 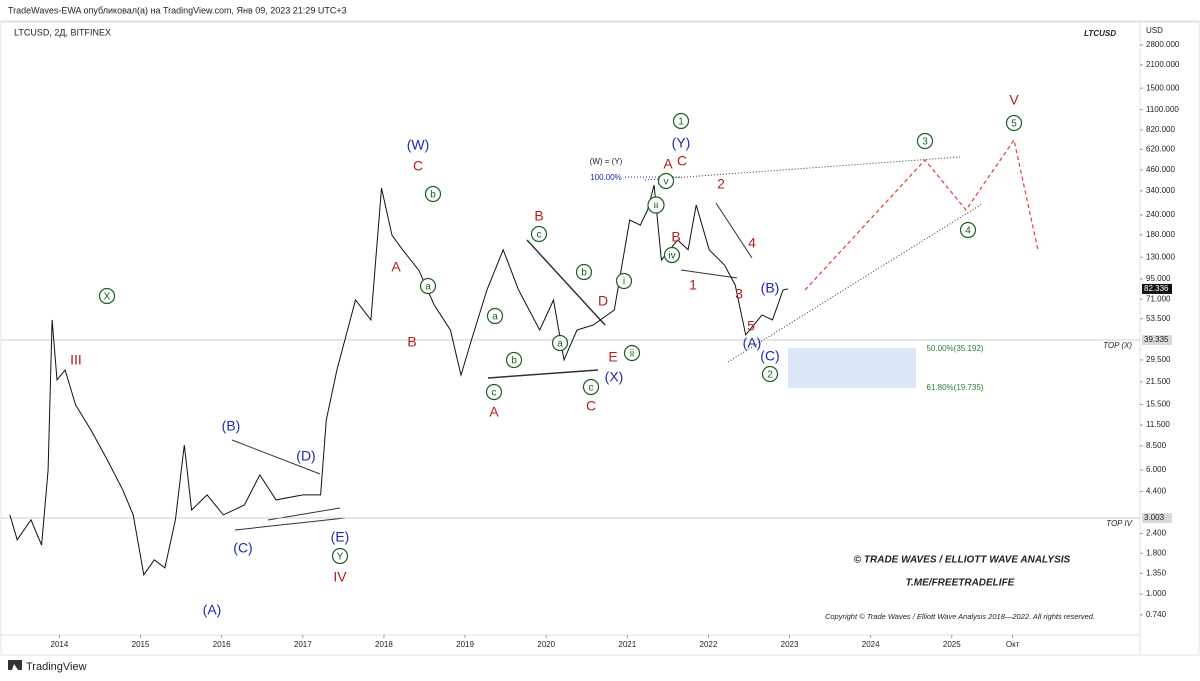 What do you see at coordinates (1157, 288) in the screenshot?
I see `last-price-box` at bounding box center [1157, 288].